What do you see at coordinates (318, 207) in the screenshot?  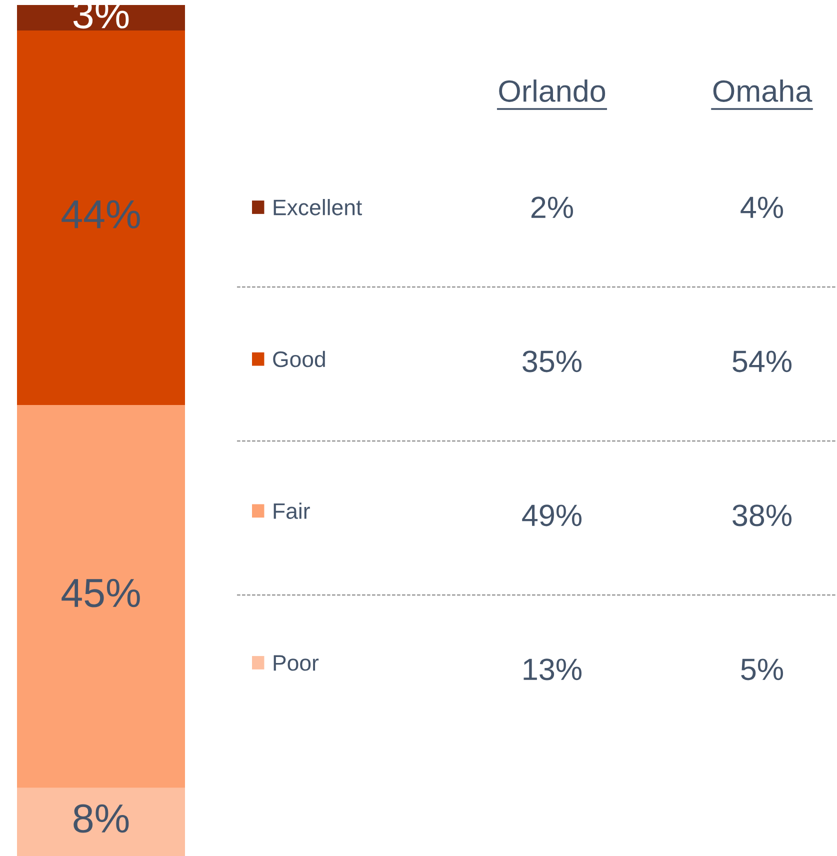 I see `legend-label: Excellent` at bounding box center [318, 207].